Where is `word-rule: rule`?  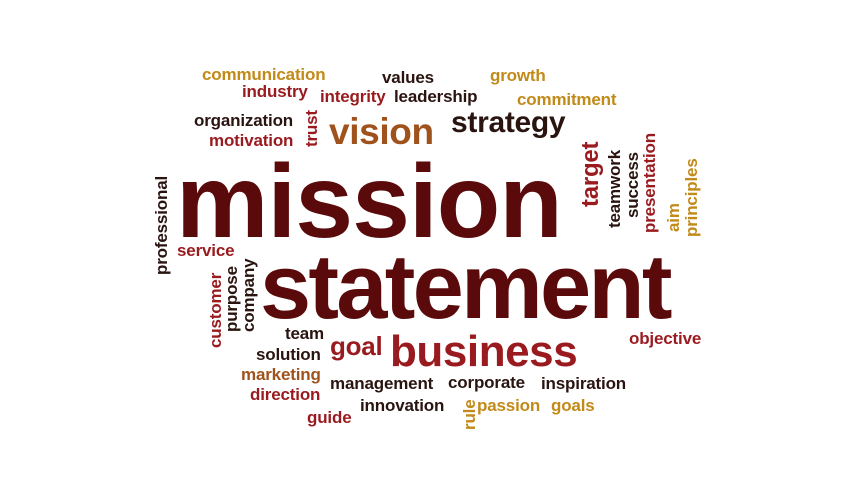
word-rule: rule is located at coordinates (469, 415).